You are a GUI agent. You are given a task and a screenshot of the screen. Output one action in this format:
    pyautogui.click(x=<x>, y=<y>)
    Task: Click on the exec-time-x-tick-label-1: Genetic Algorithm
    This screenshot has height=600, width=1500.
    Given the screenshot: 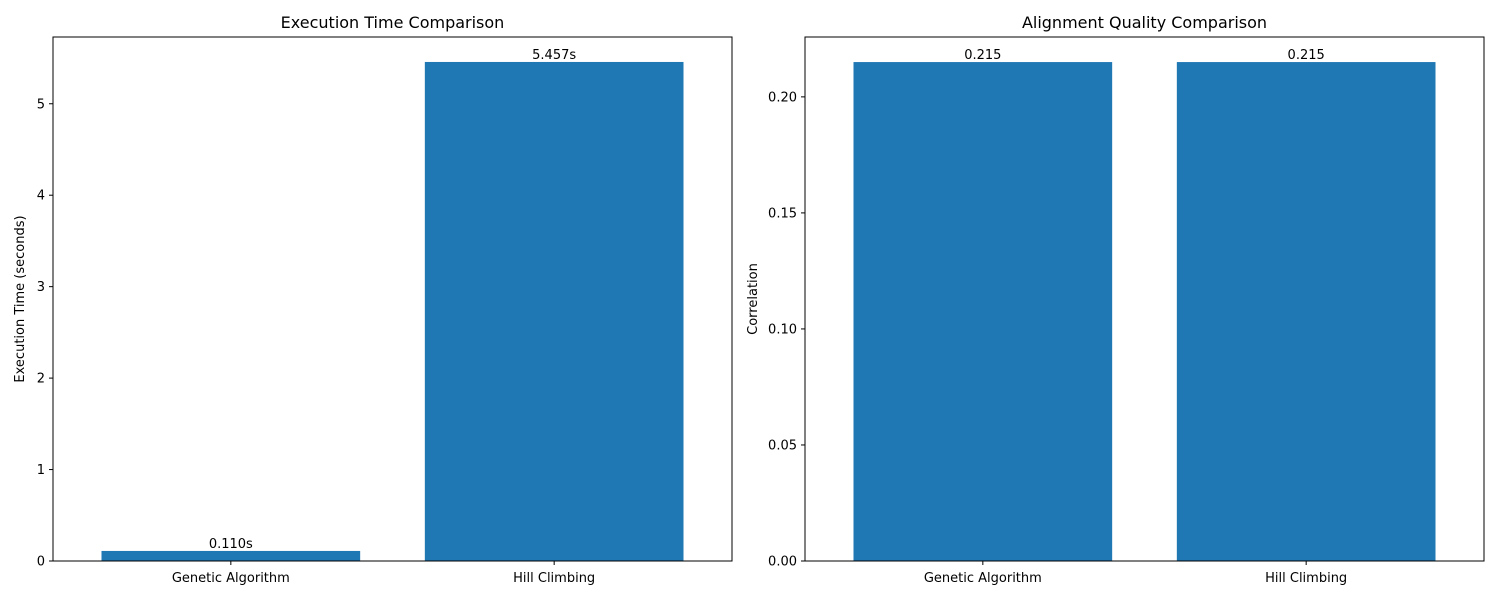 What is the action you would take?
    pyautogui.click(x=231, y=578)
    